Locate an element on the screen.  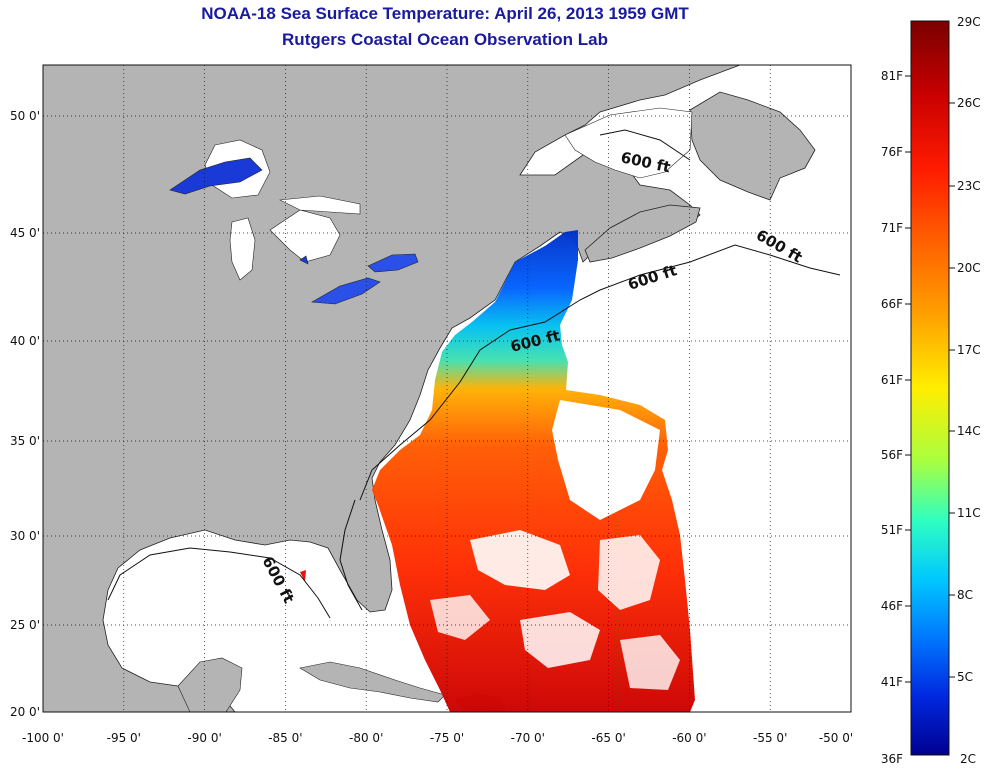
colorbar-label-c: 2C is located at coordinates (968, 759).